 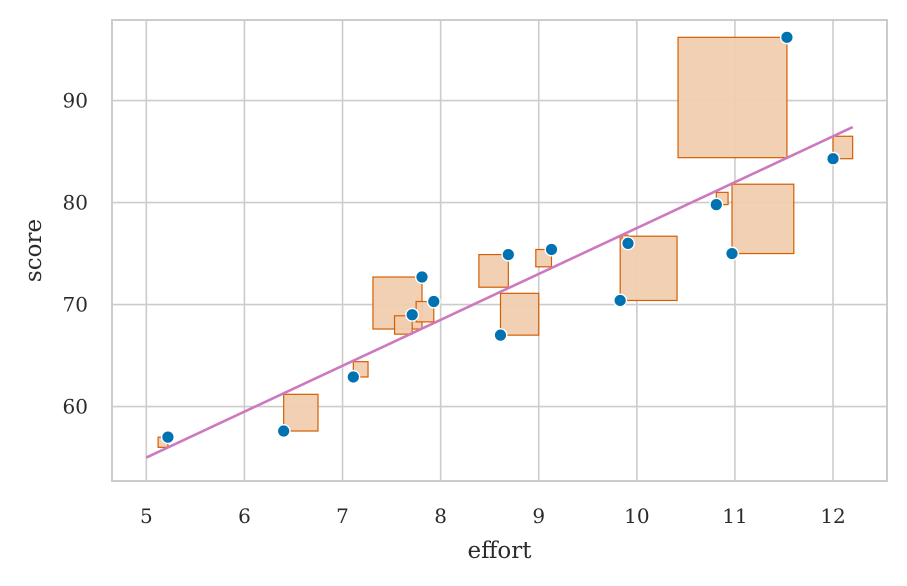 What do you see at coordinates (75, 407) in the screenshot?
I see `y-tick-label: 60` at bounding box center [75, 407].